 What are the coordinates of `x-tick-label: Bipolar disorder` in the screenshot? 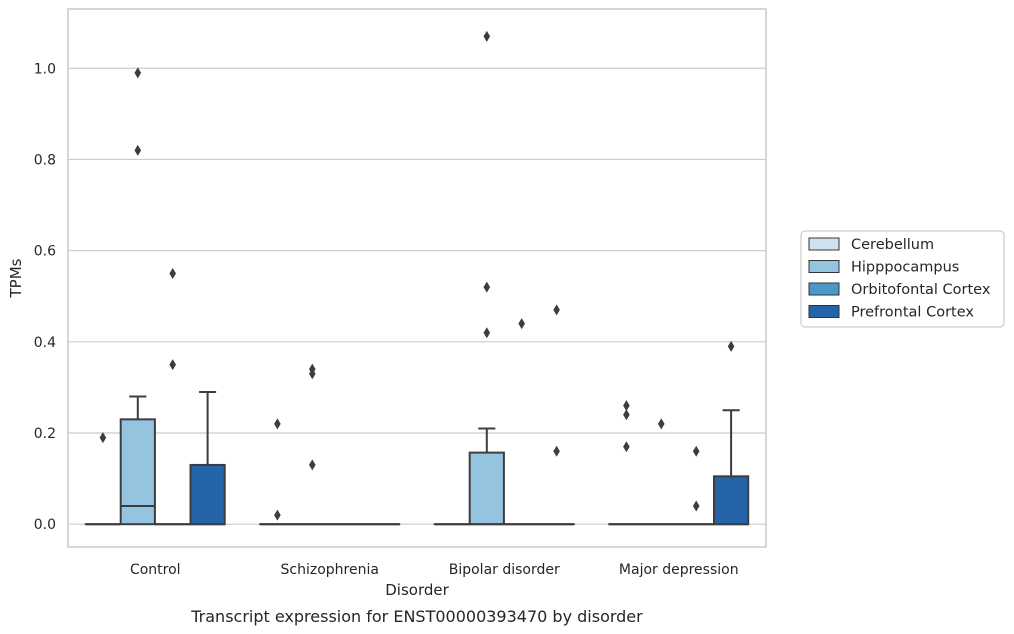 It's located at (504, 570).